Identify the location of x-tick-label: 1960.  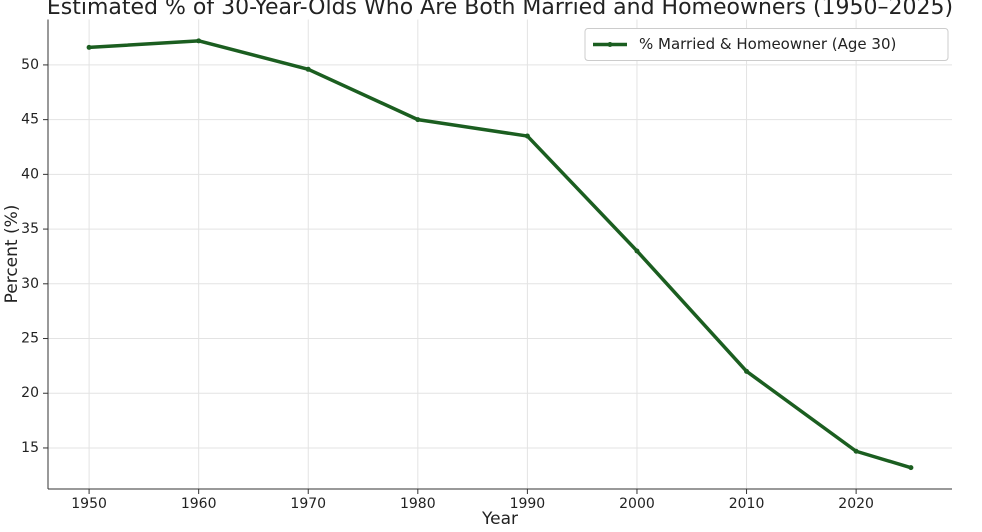
(199, 504).